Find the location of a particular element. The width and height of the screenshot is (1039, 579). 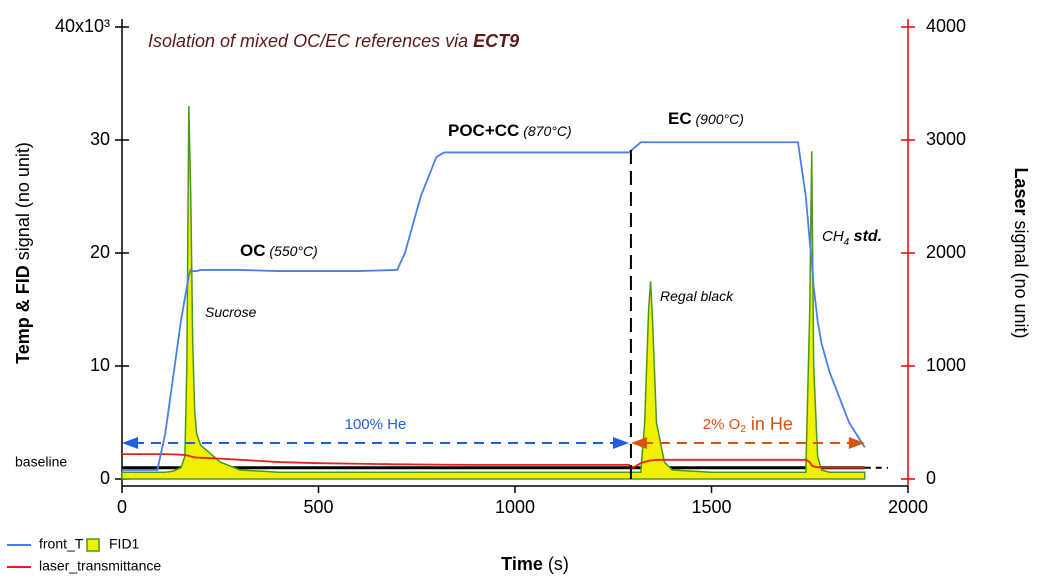

label-part: Temp & FID is located at coordinates (23, 314).